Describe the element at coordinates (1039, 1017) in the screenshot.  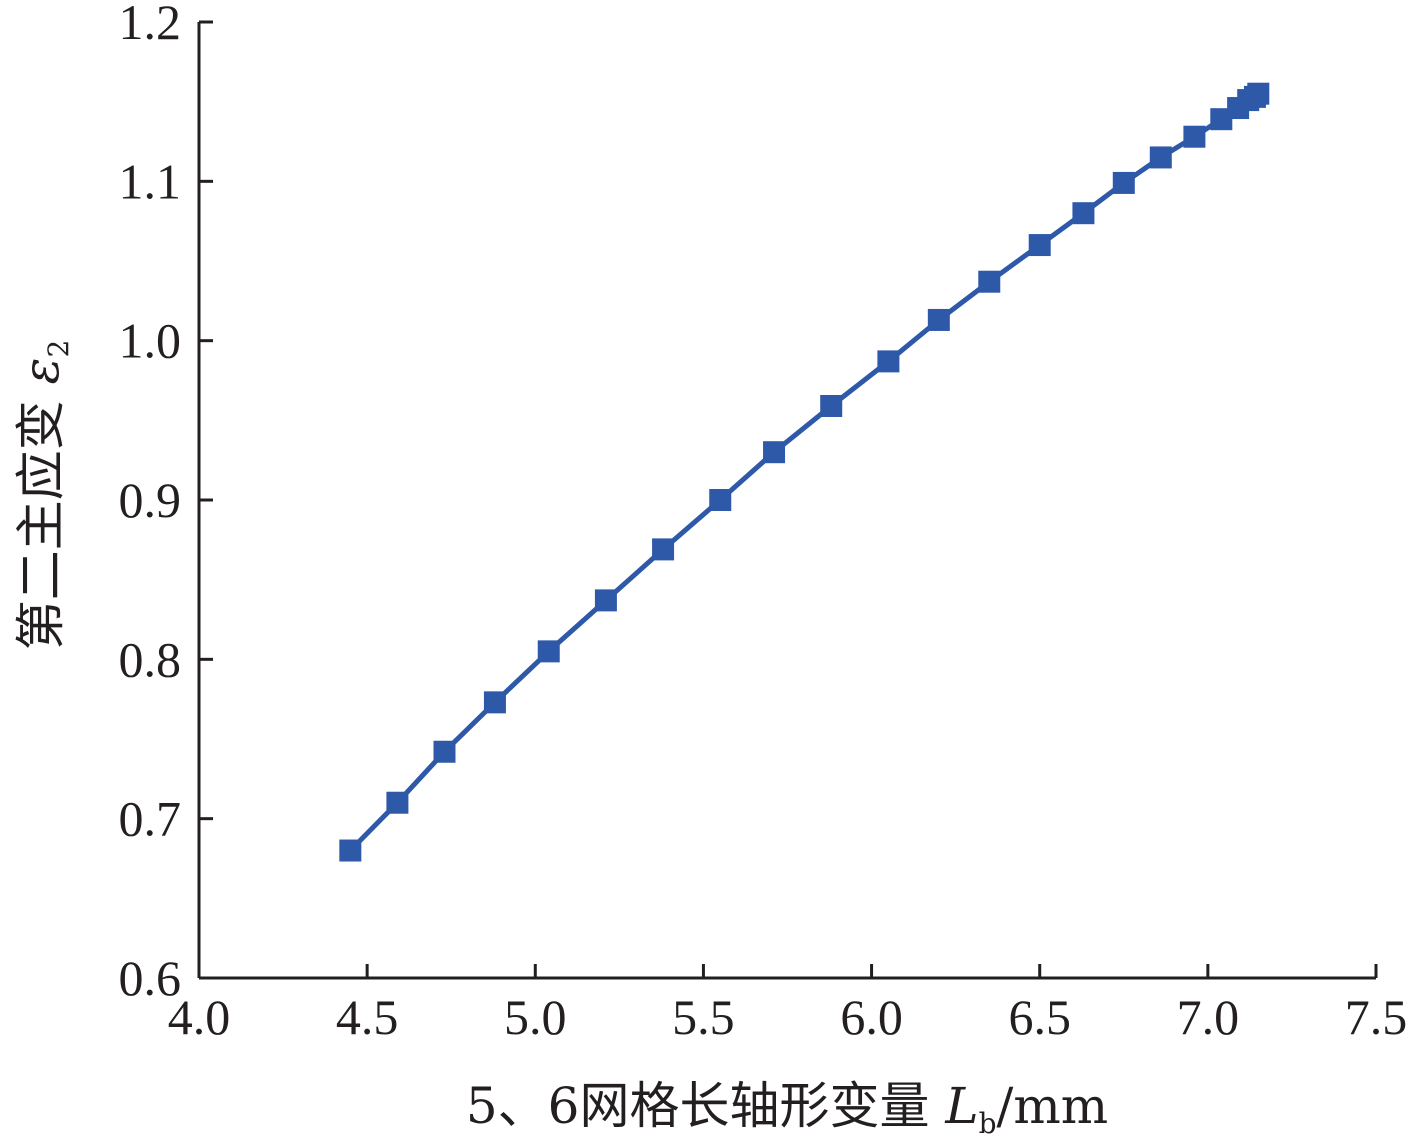
I see `x-tick-label: 6.5` at that location.